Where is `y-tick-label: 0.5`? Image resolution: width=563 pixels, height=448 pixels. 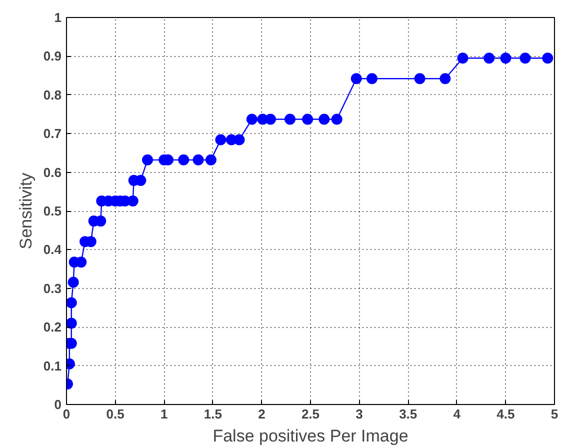
y-tick-label: 0.5 is located at coordinates (52, 211).